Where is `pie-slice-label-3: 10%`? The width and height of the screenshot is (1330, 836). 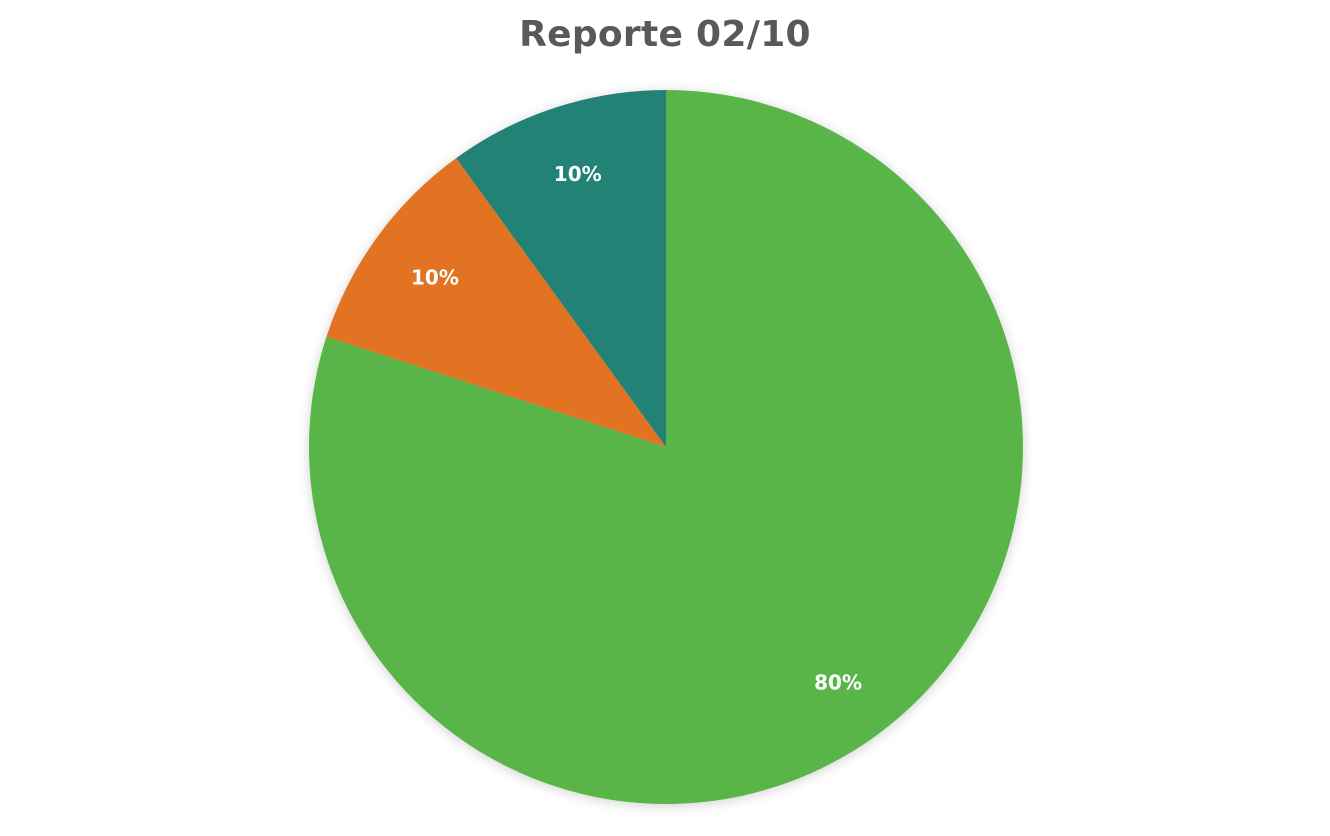
pie-slice-label-3: 10% is located at coordinates (578, 174).